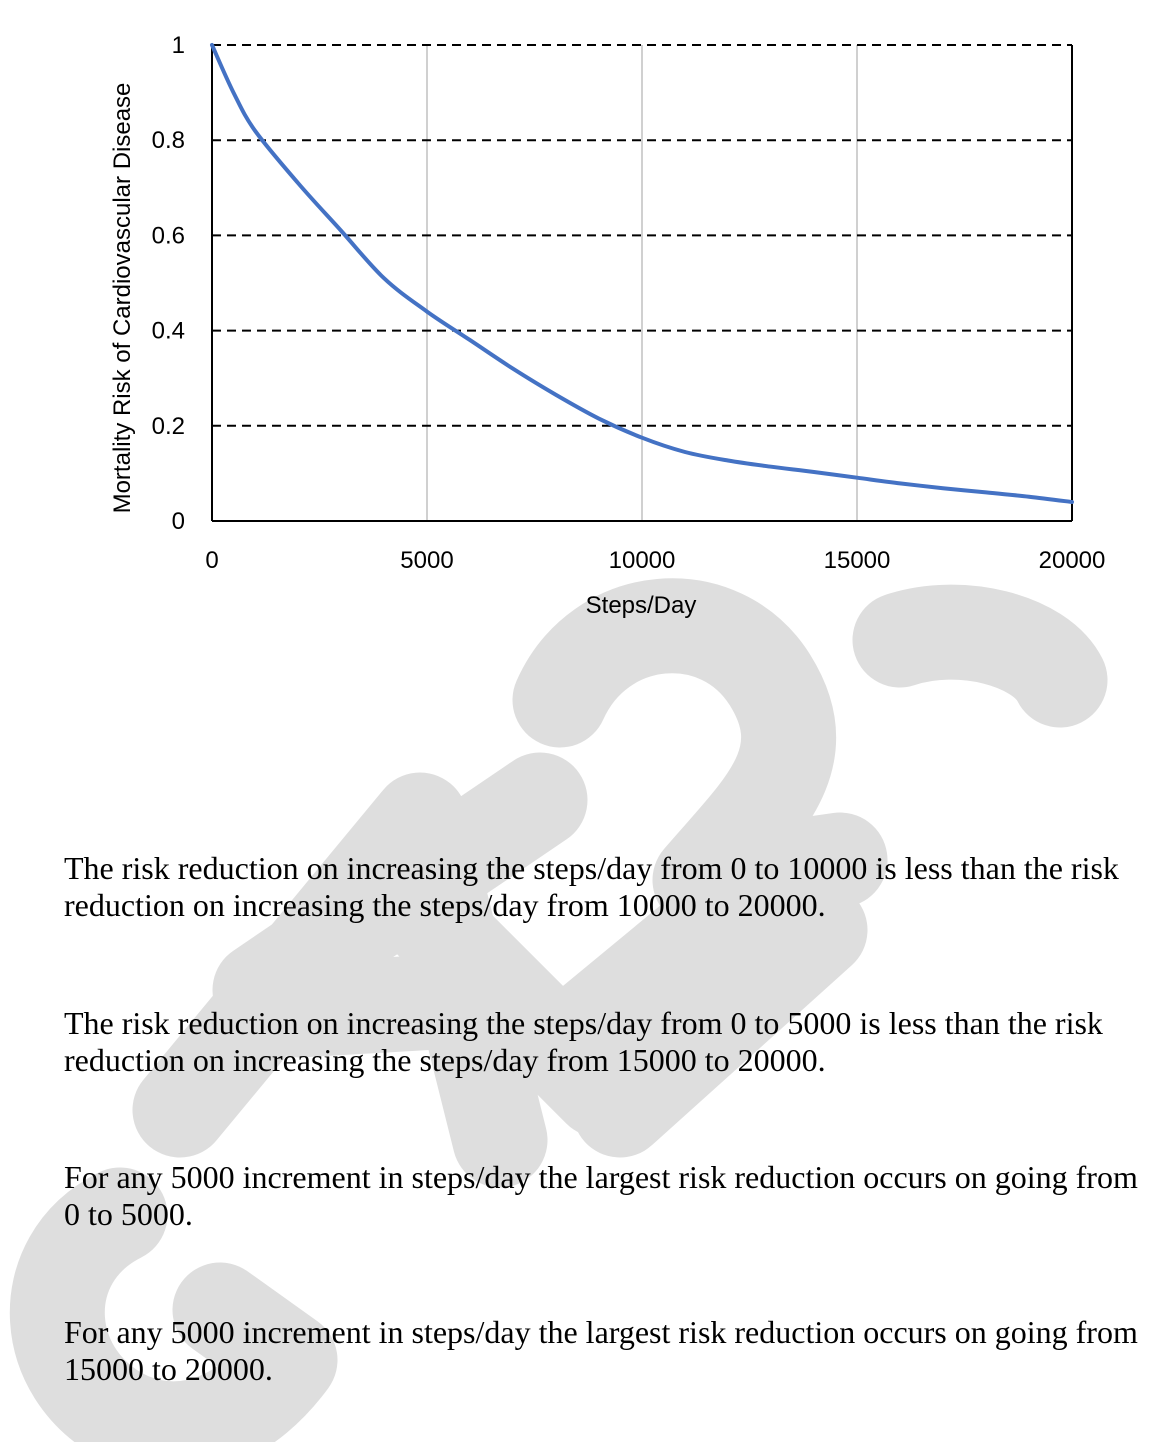  Describe the element at coordinates (426, 560) in the screenshot. I see `x-tick-label: 5000` at that location.